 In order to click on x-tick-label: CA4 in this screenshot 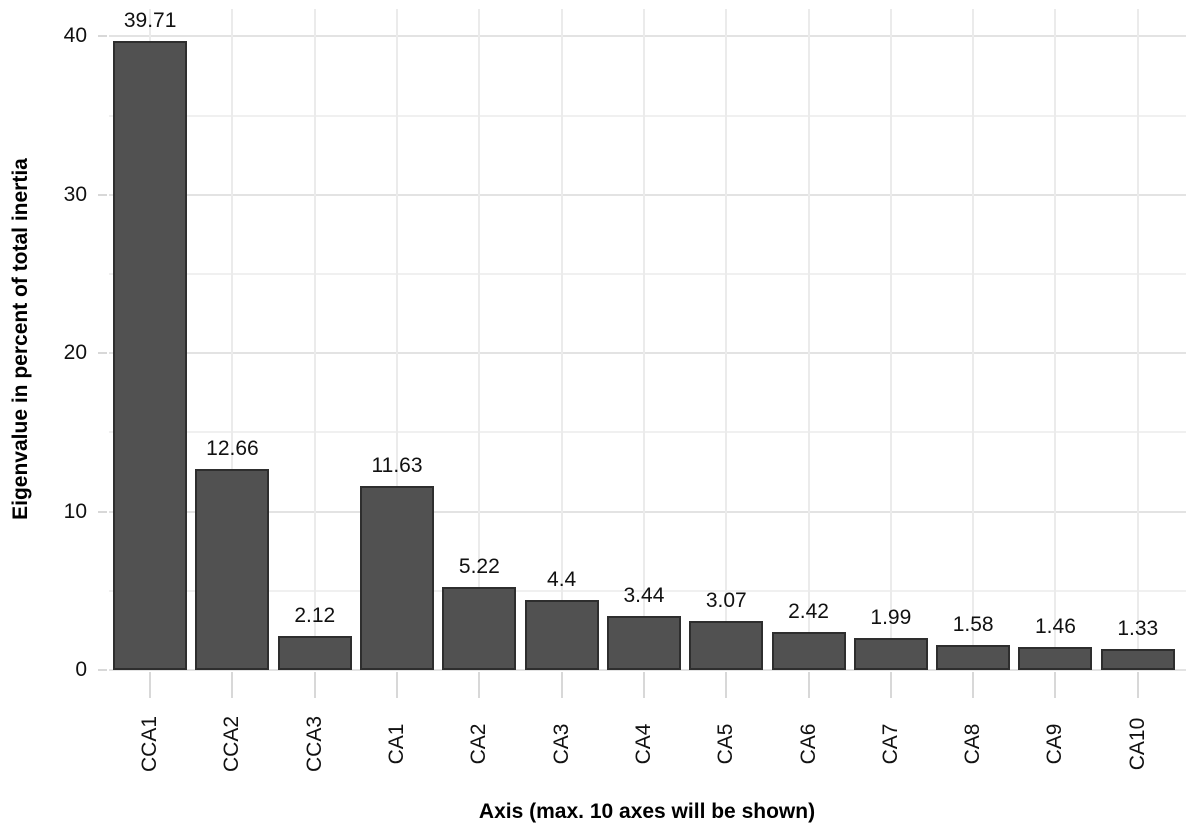, I will do `click(643, 744)`.